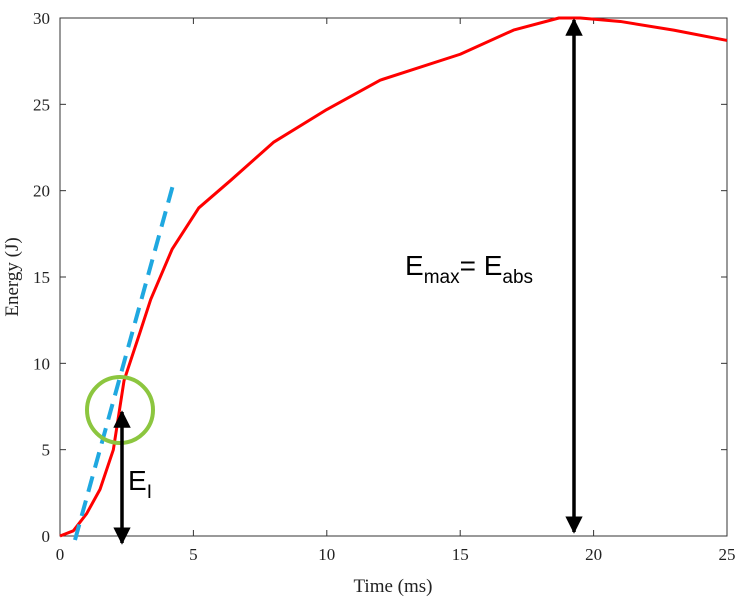 The image size is (741, 602). I want to click on y-tick-label: 5, so click(46, 450).